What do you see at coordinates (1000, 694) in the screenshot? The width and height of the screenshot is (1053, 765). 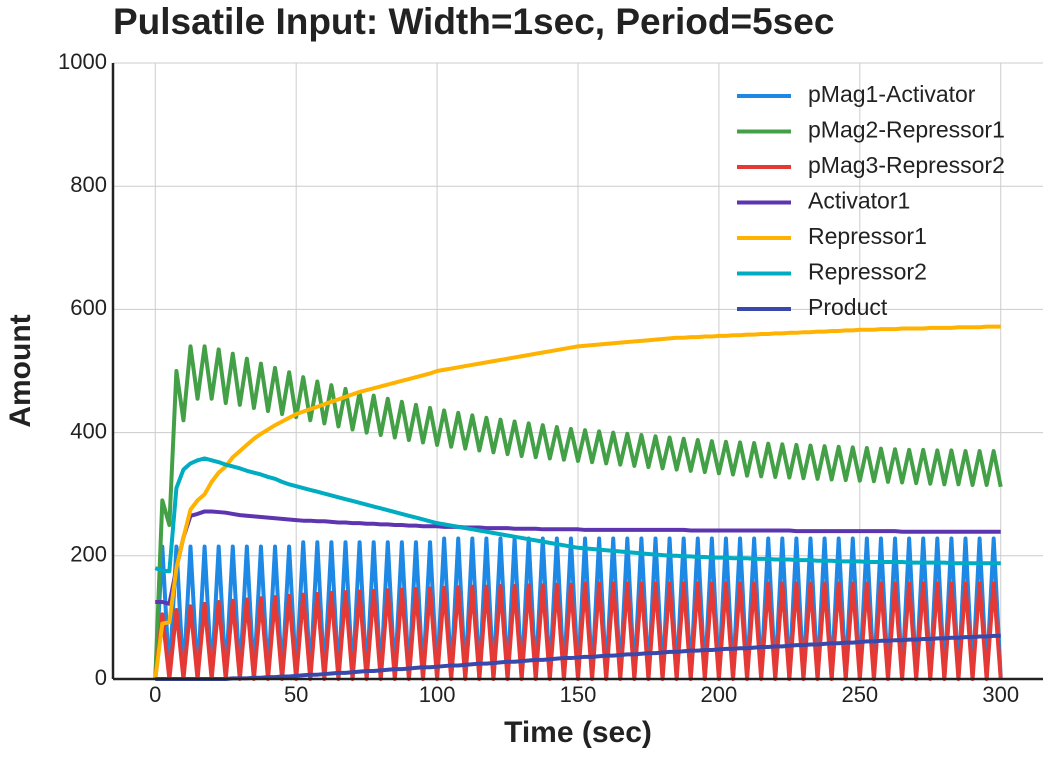 I see `x-tick-label: 300` at bounding box center [1000, 694].